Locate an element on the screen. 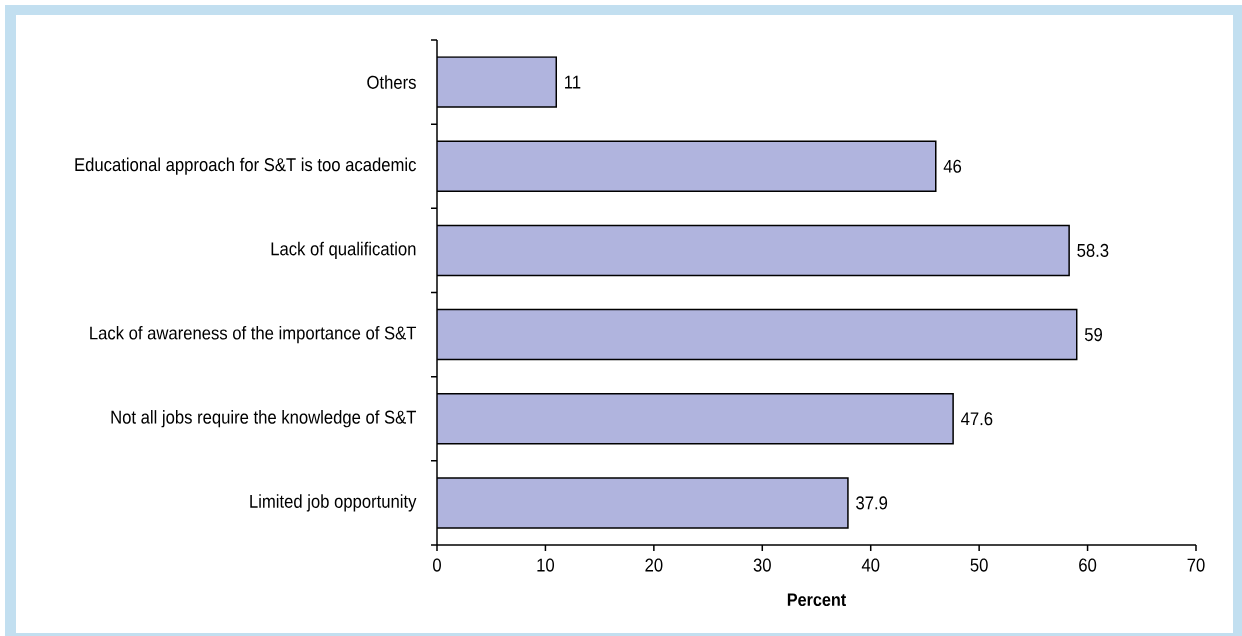 Image resolution: width=1242 pixels, height=636 pixels. y-tick-label: Limited job opportunity is located at coordinates (333, 503).